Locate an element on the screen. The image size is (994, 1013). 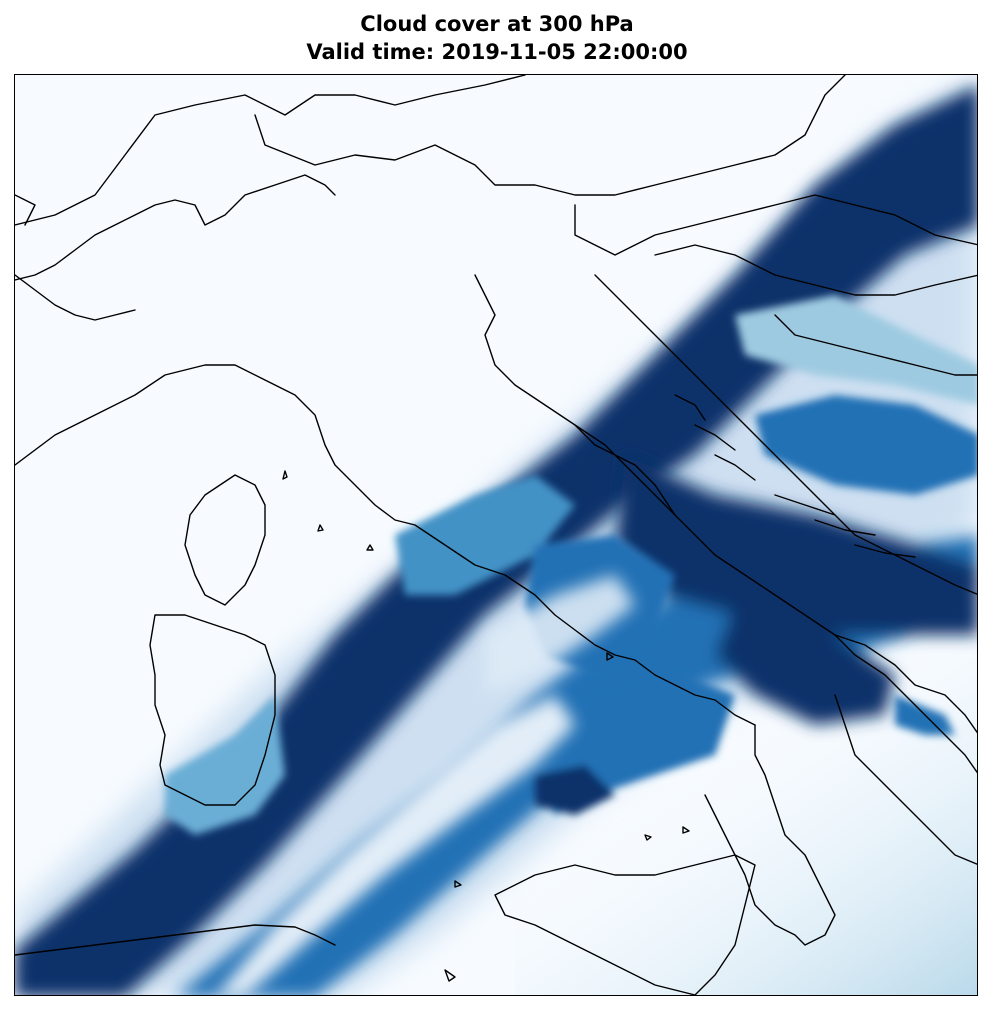
map-title: Cloud cover at 300 hPa is located at coordinates (497, 24).